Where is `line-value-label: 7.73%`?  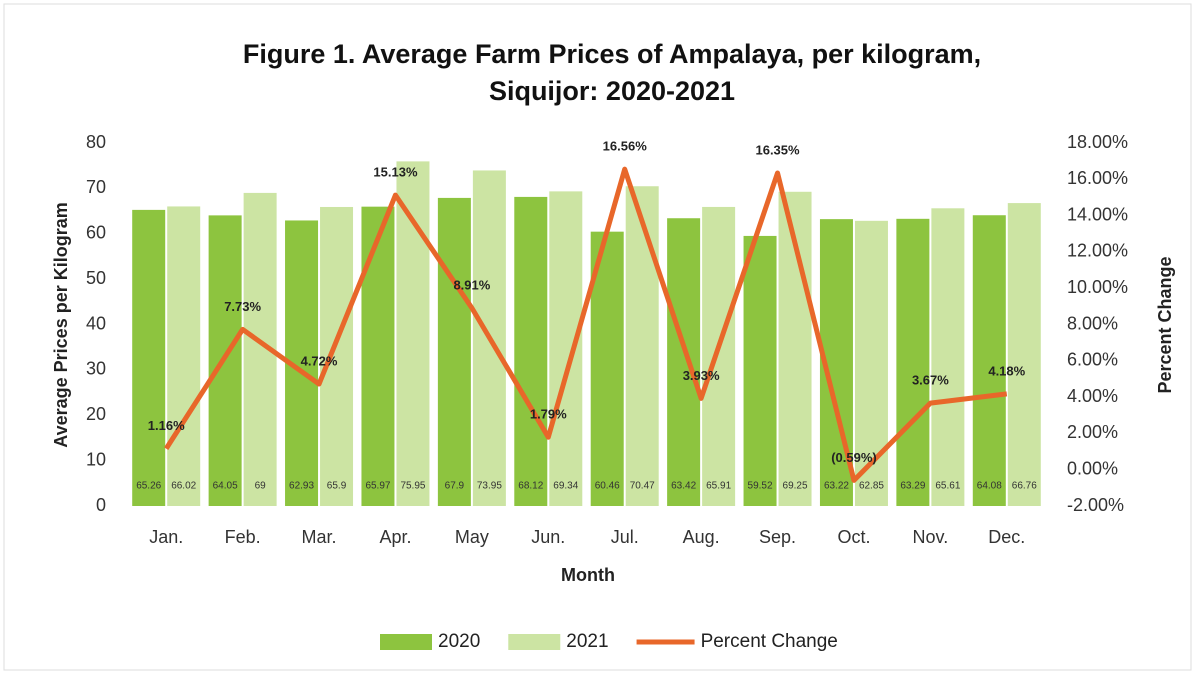 line-value-label: 7.73% is located at coordinates (242, 306).